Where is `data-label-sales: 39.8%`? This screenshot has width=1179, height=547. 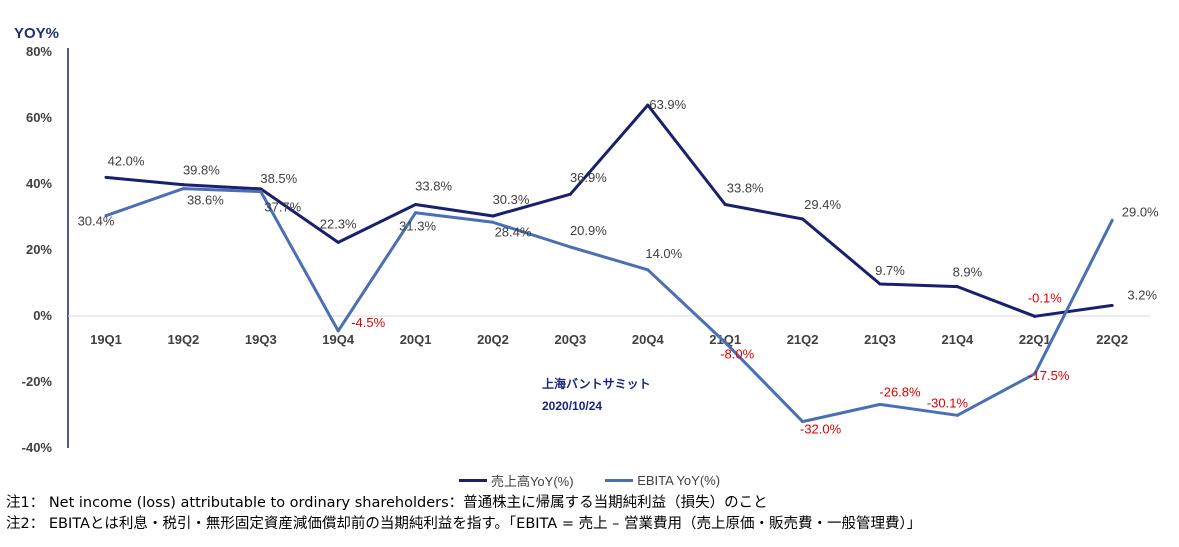
data-label-sales: 39.8% is located at coordinates (201, 170).